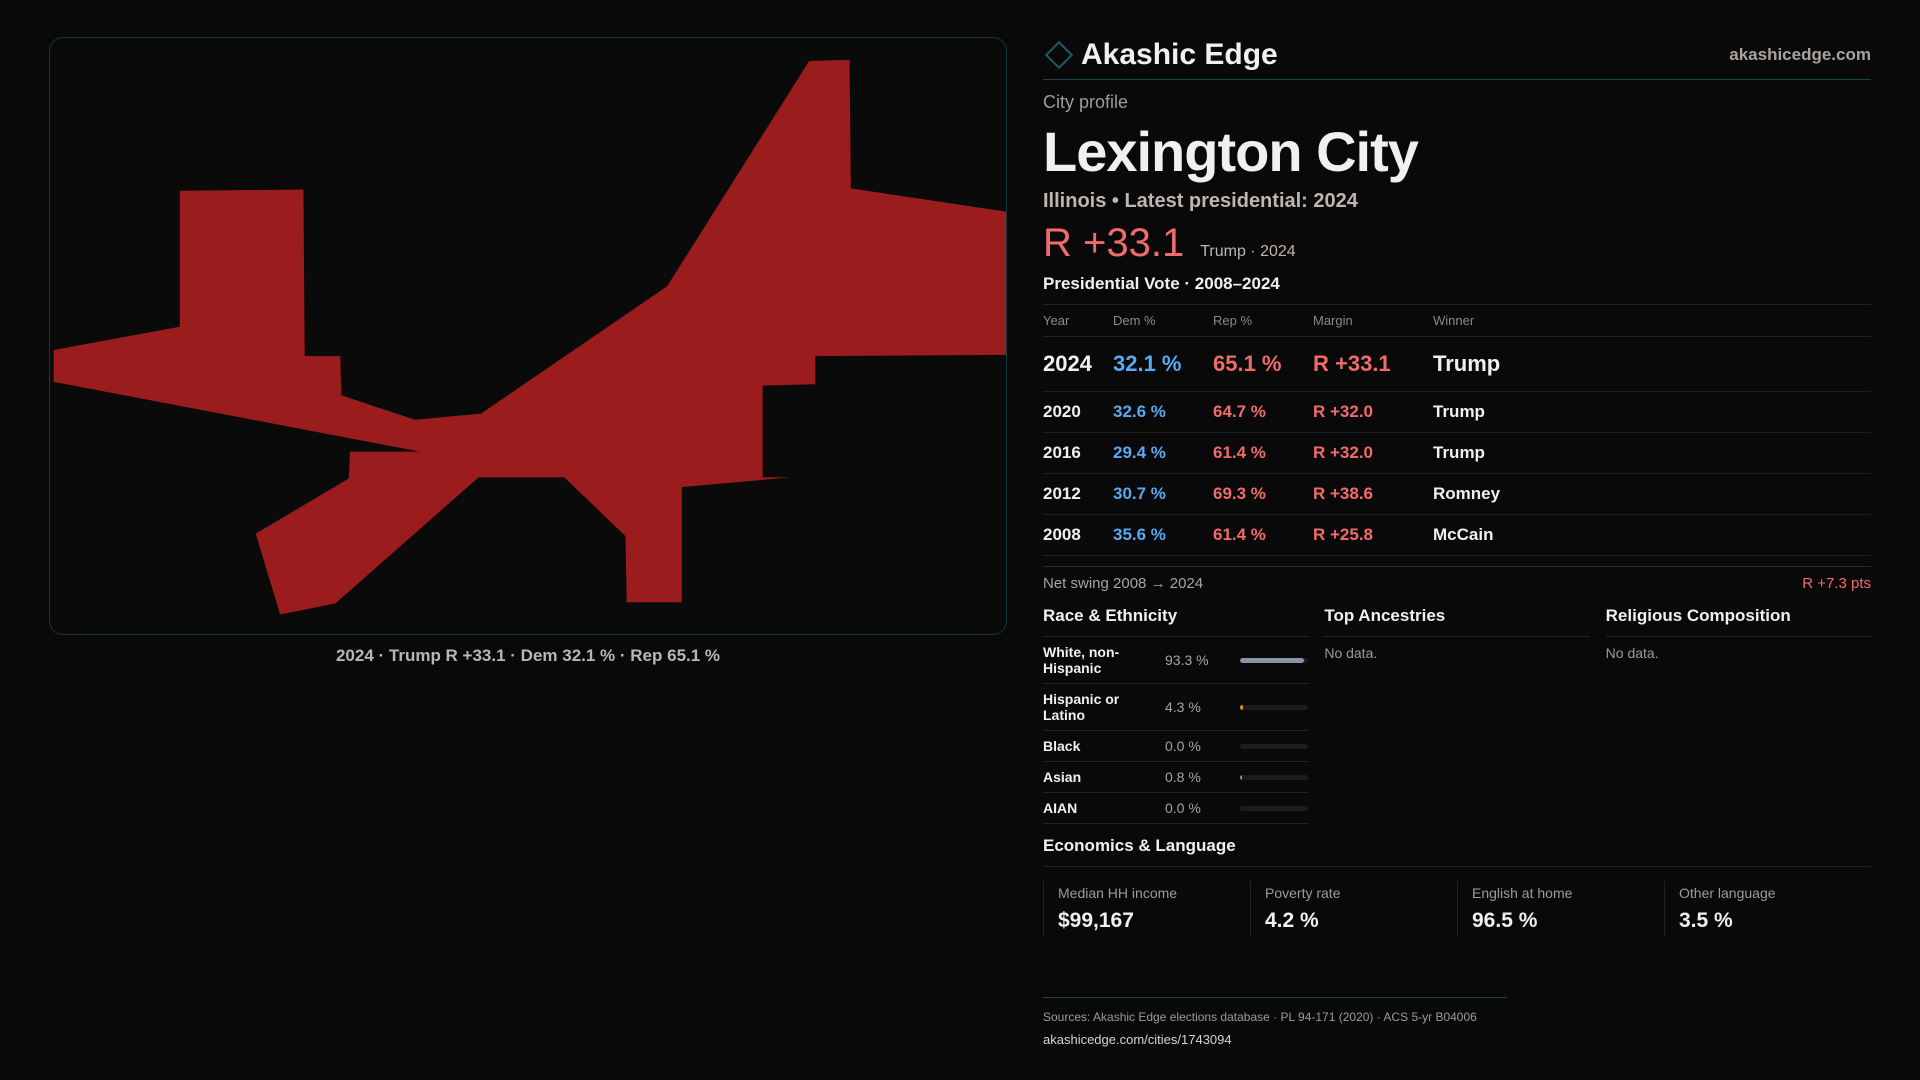  I want to click on cell-dem: 32.6 %, so click(1163, 412).